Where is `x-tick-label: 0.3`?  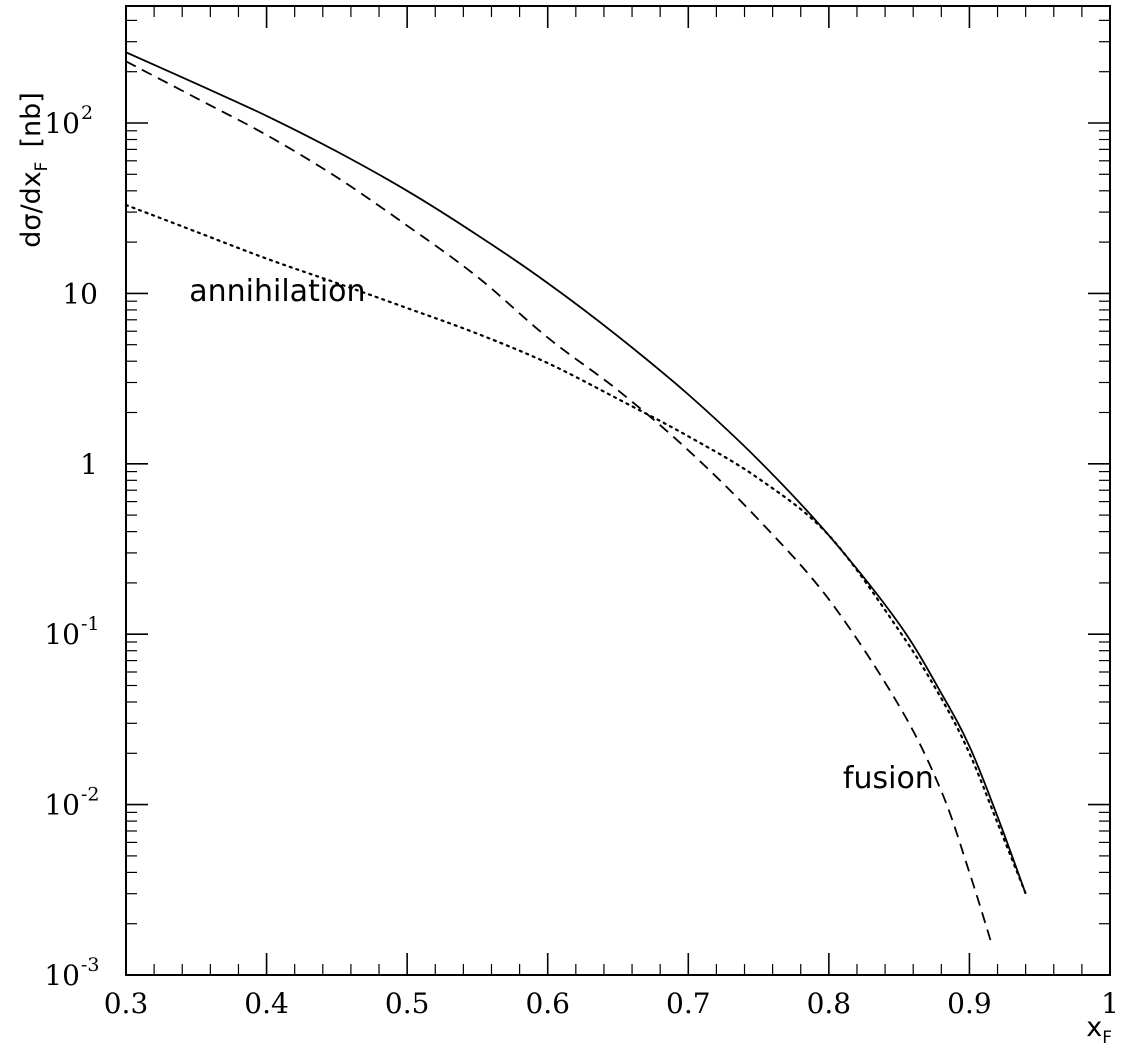 x-tick-label: 0.3 is located at coordinates (126, 1003).